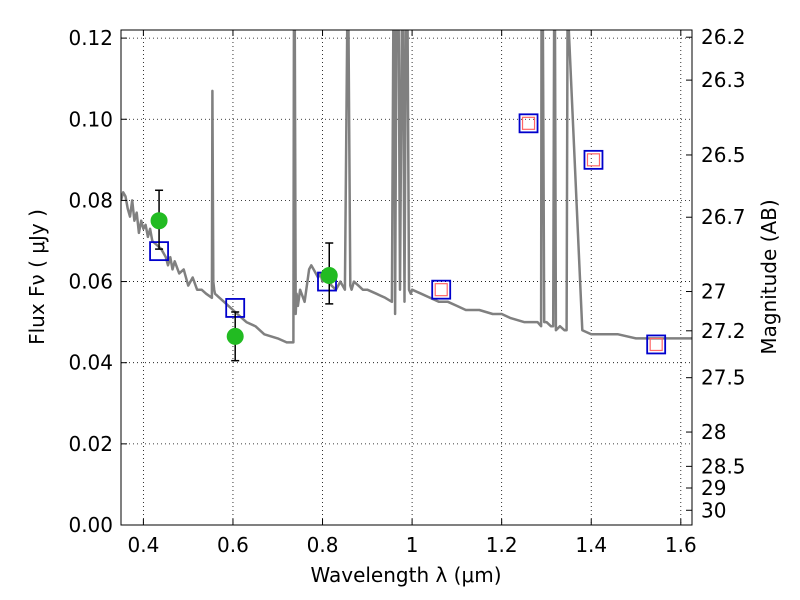  Describe the element at coordinates (502, 545) in the screenshot. I see `x-tick-label: 1.2` at that location.